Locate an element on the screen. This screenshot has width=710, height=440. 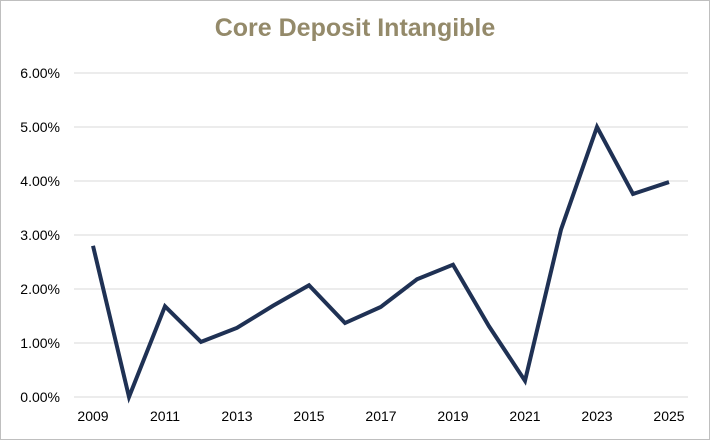
y-tick-label: 6.00% is located at coordinates (40, 73).